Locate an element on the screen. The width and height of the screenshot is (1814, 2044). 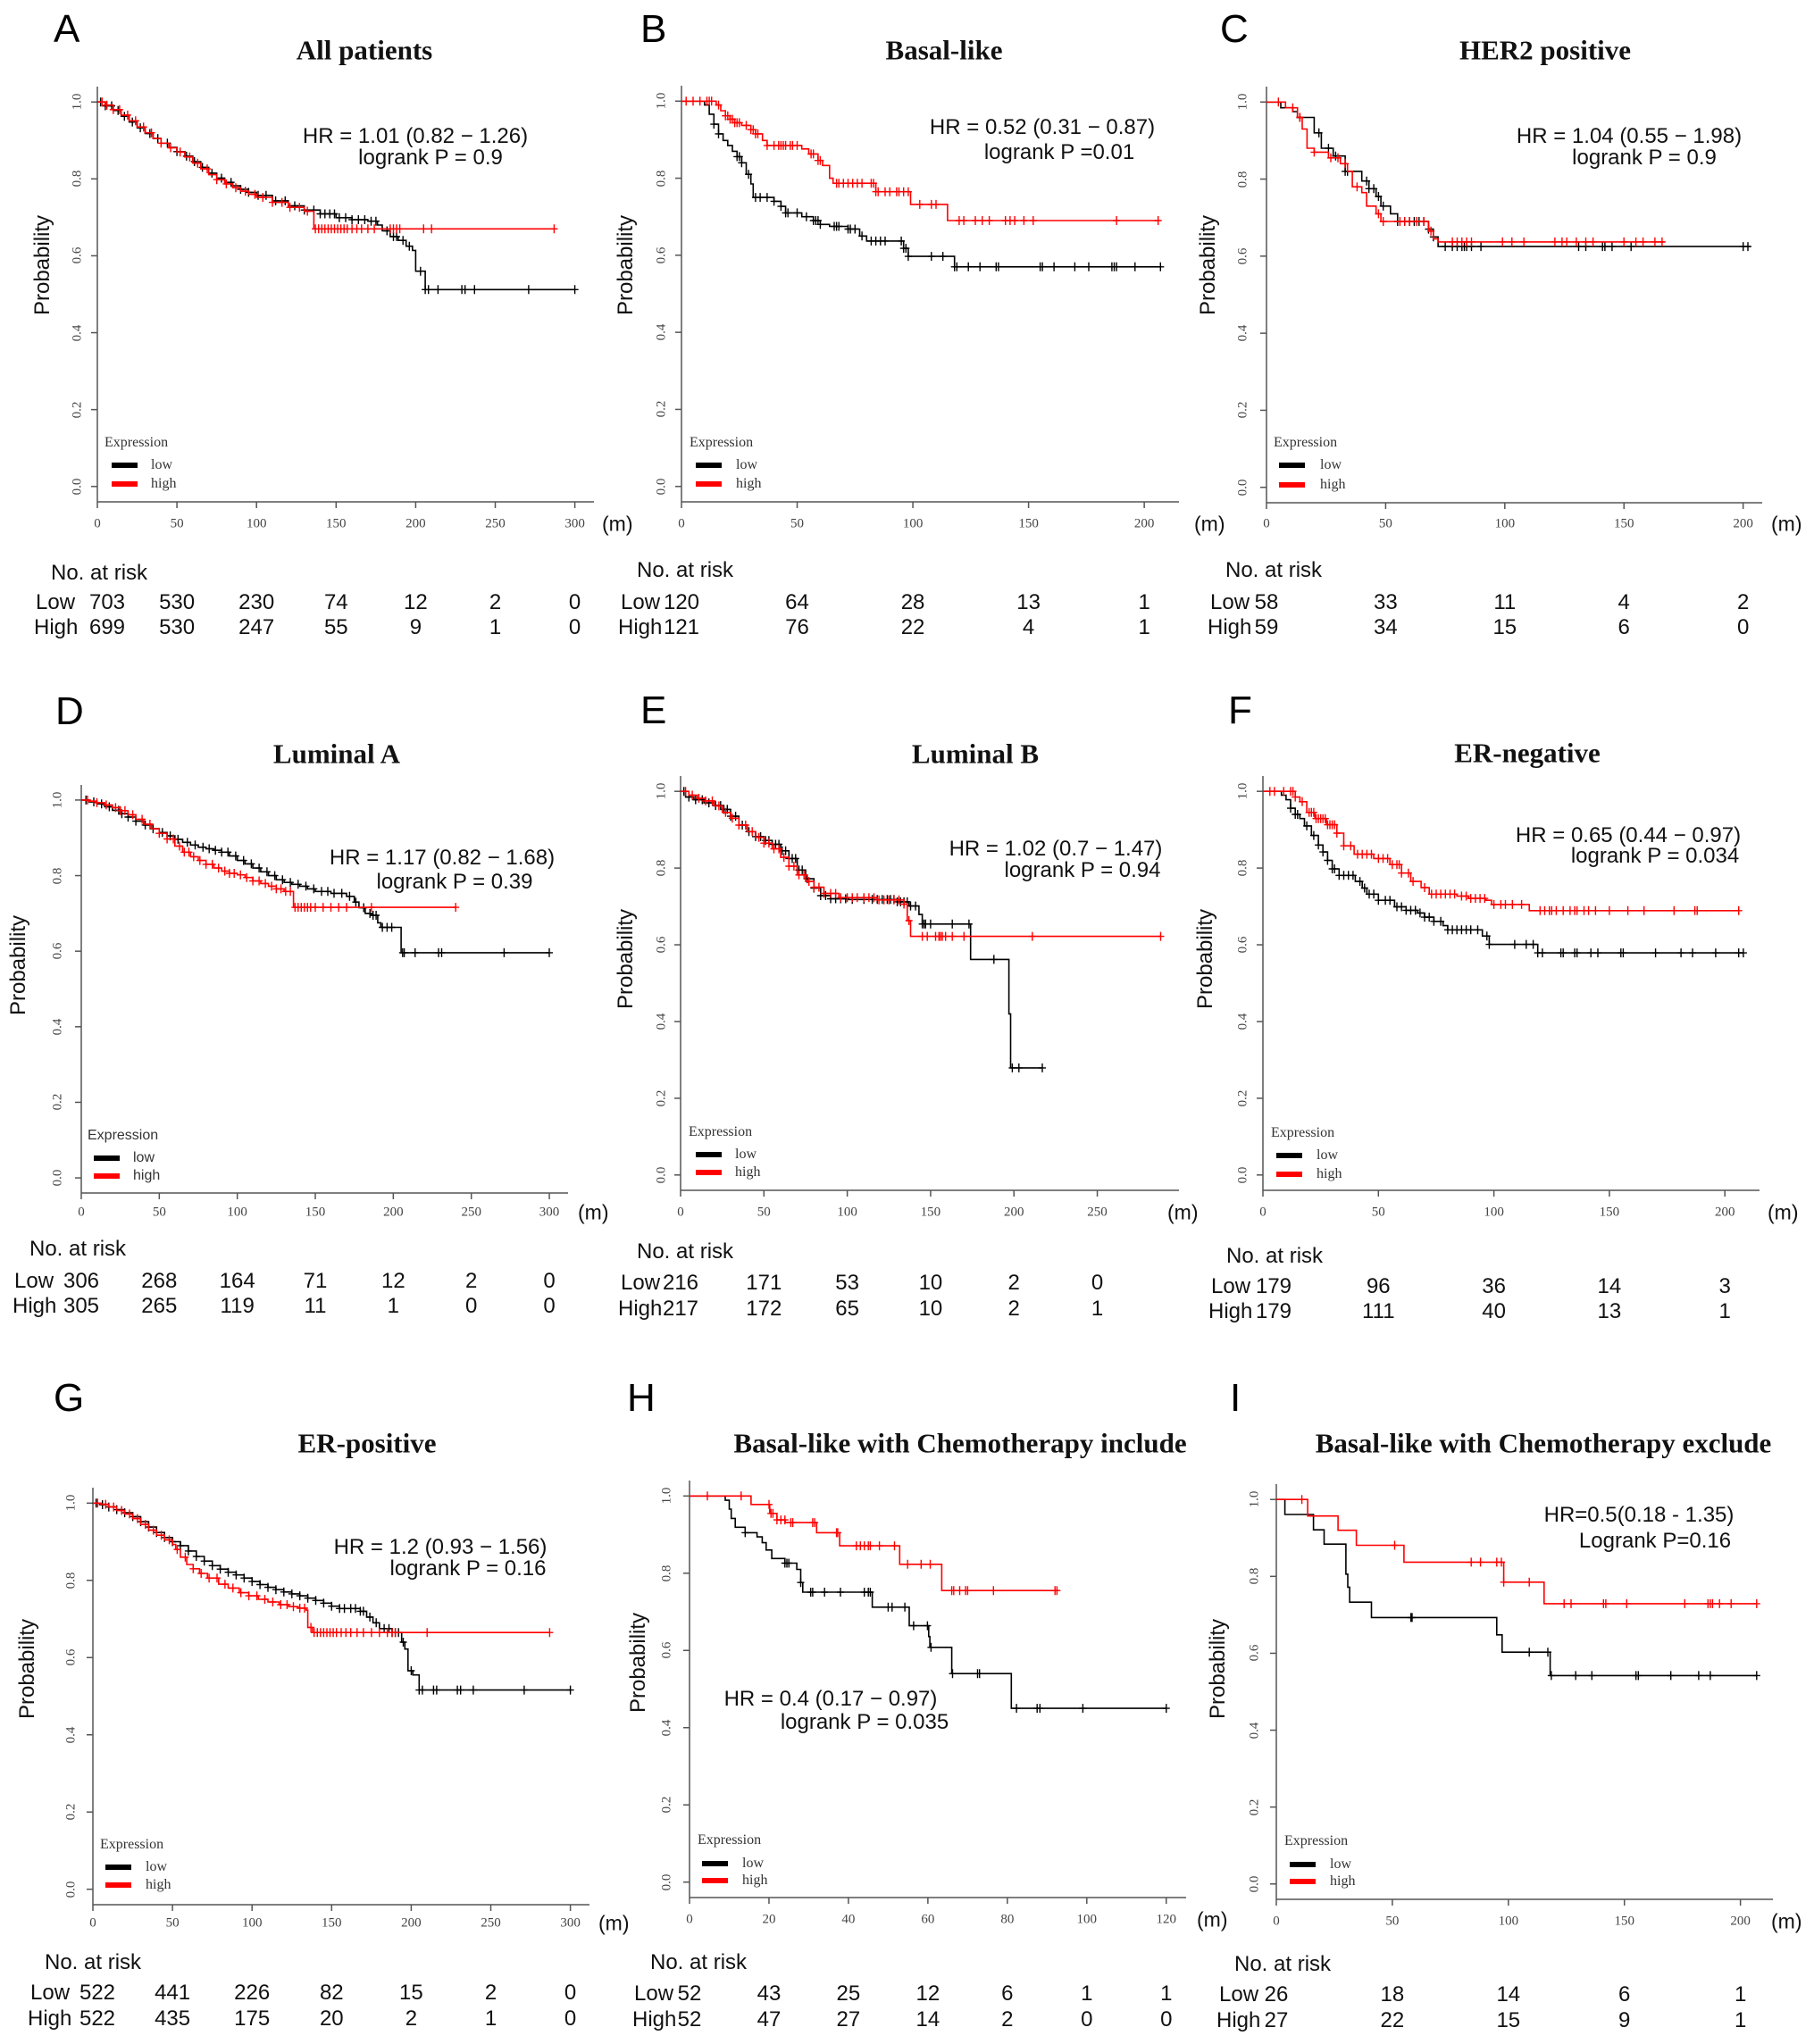
risk-count: 0 is located at coordinates (549, 1306).